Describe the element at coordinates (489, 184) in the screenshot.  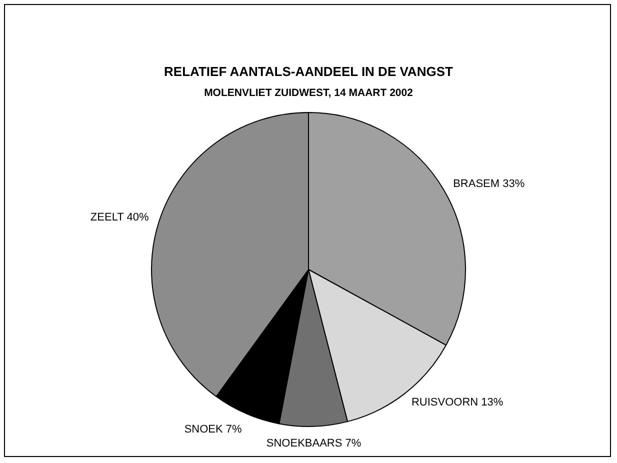
I see `slice-label: BRASEM 33%` at that location.